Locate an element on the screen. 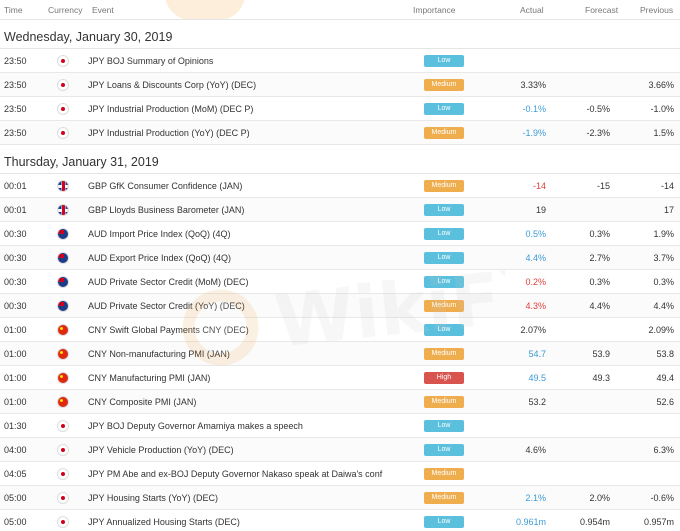 This screenshot has height=531, width=680. previous-value: 3.7% is located at coordinates (663, 258).